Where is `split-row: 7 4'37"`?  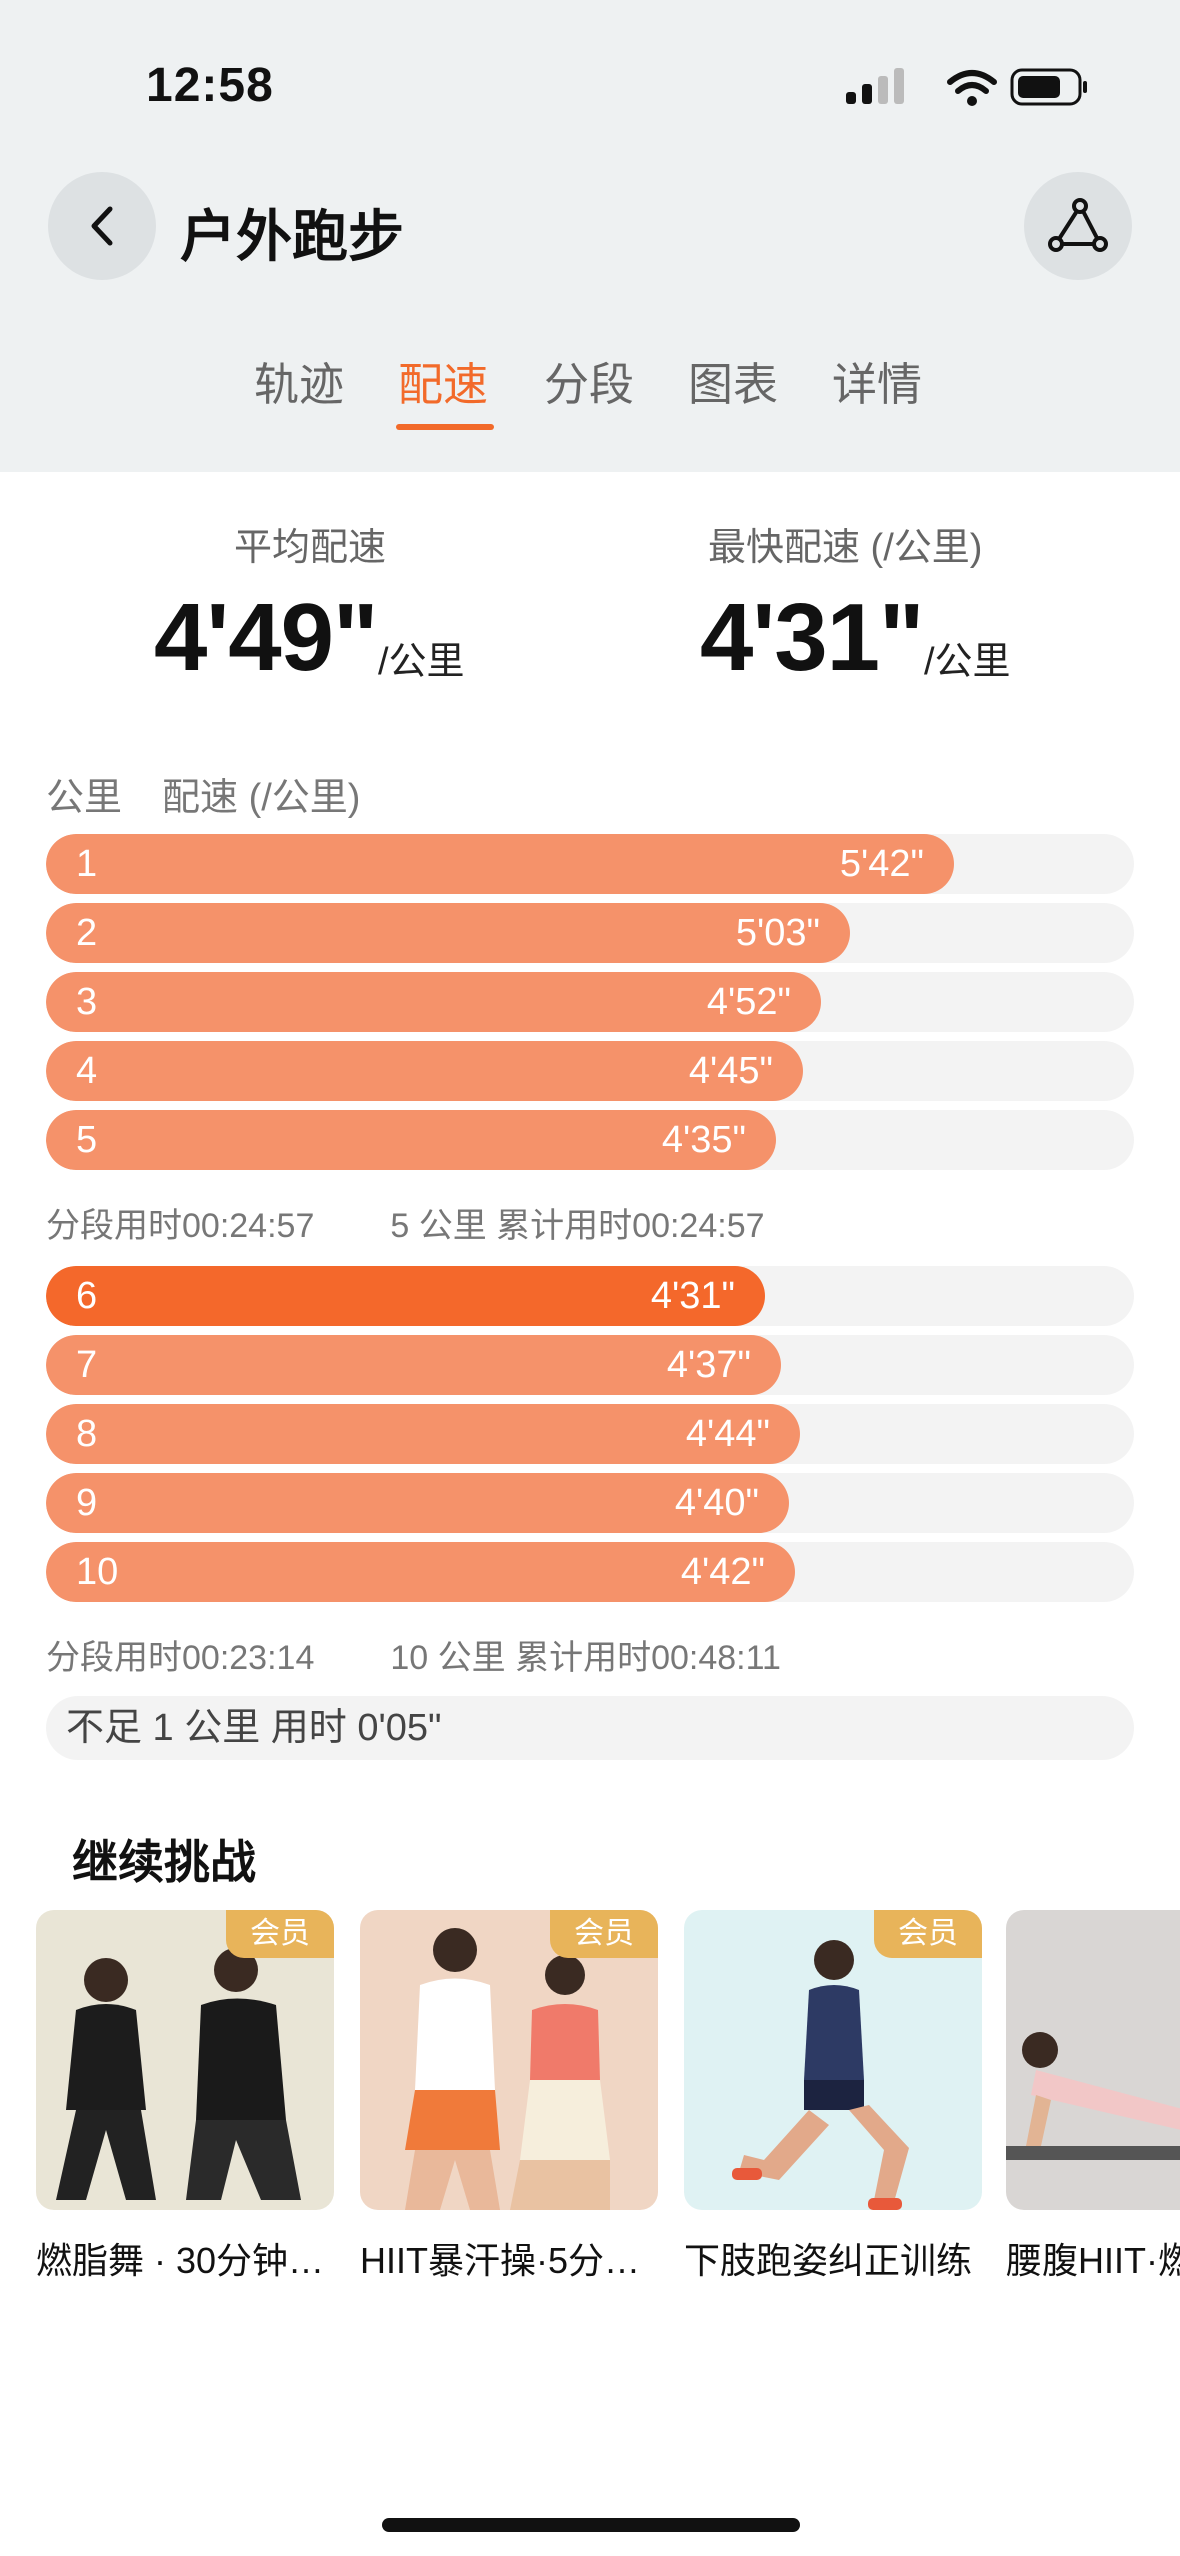
split-row: 7 4'37" is located at coordinates (590, 1365).